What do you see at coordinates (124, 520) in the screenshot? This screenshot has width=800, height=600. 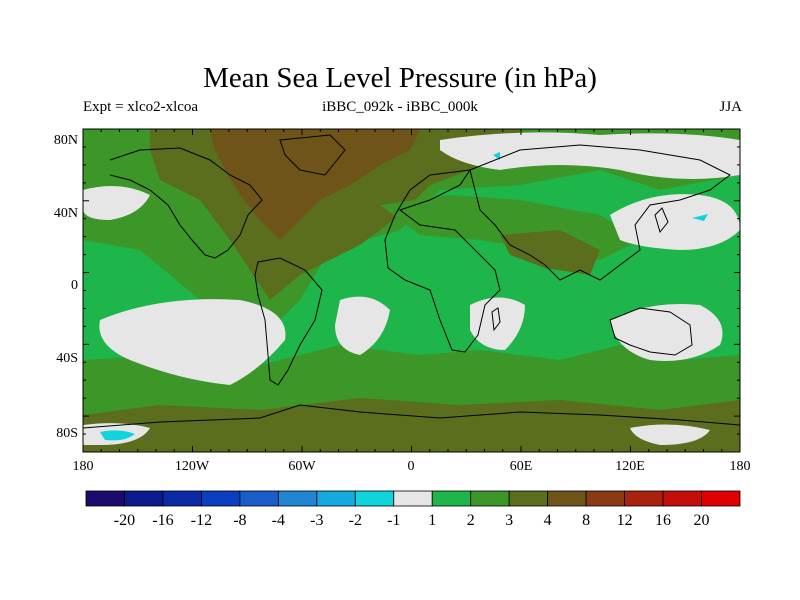 I see `colorbar-label: -20` at bounding box center [124, 520].